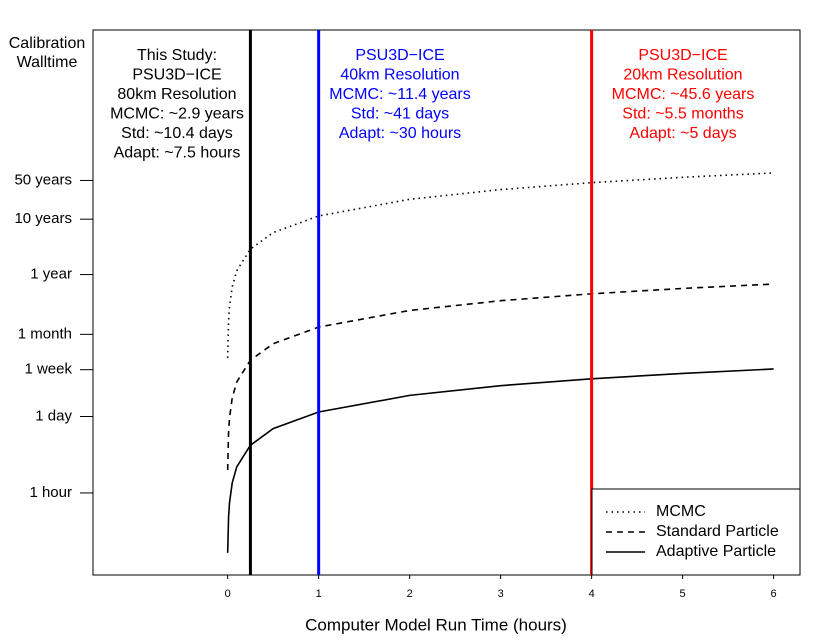 This screenshot has height=642, width=830. What do you see at coordinates (400, 133) in the screenshot?
I see `annotation: Adapt: ~30 hours` at bounding box center [400, 133].